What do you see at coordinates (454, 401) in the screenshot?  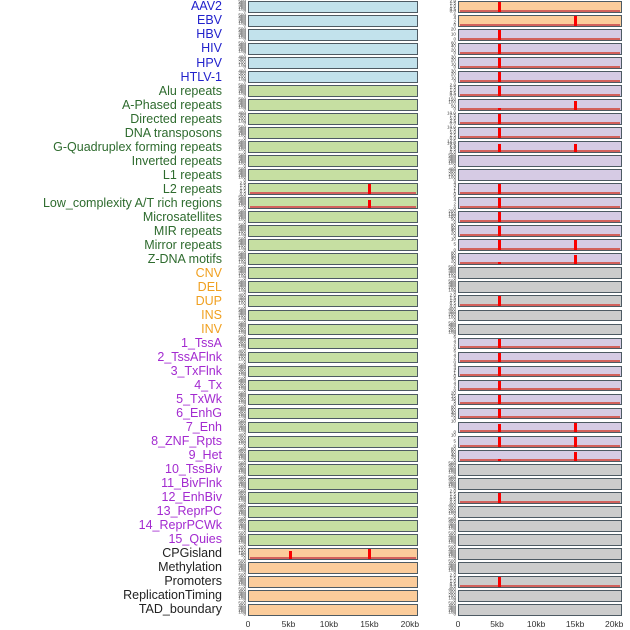 I see `y-tick-label: 5` at bounding box center [454, 401].